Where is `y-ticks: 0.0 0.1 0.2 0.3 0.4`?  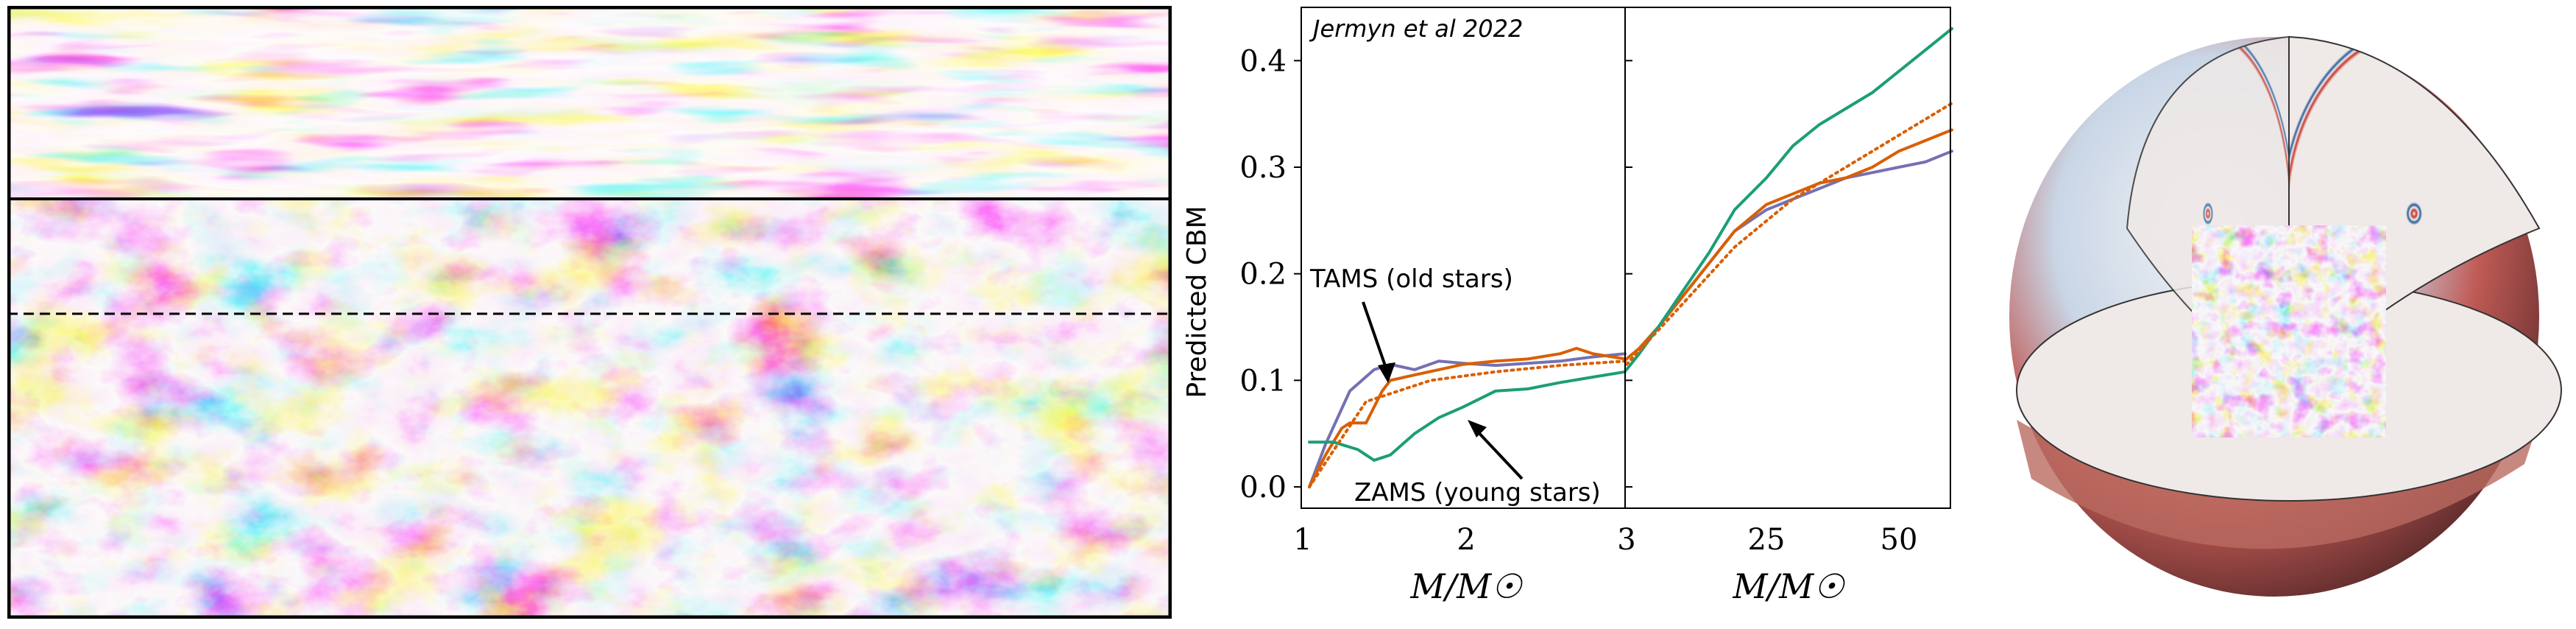 y-ticks: 0.0 0.1 0.2 0.3 0.4 is located at coordinates (1435, 274).